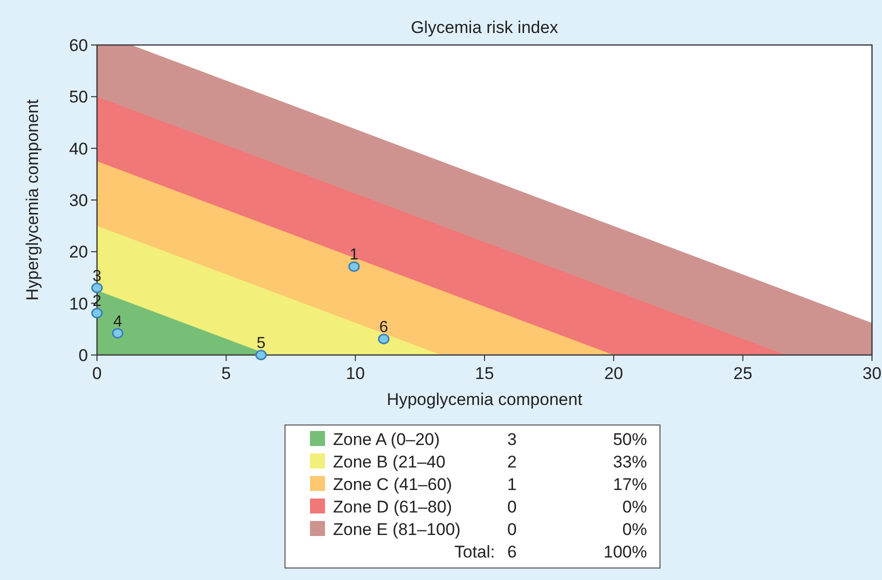 Image resolution: width=882 pixels, height=580 pixels. I want to click on x-tick-label: 25, so click(742, 373).